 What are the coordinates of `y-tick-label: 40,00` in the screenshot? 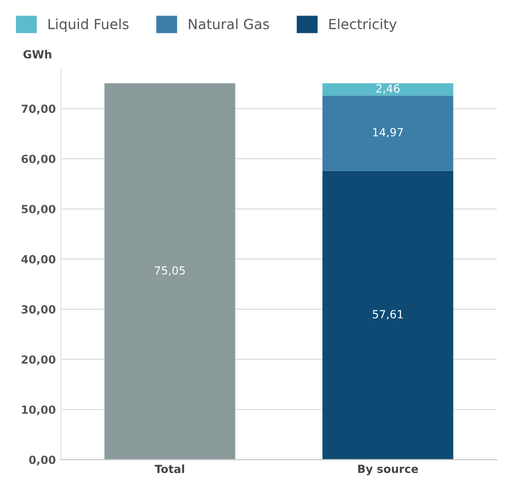 It's located at (38, 260).